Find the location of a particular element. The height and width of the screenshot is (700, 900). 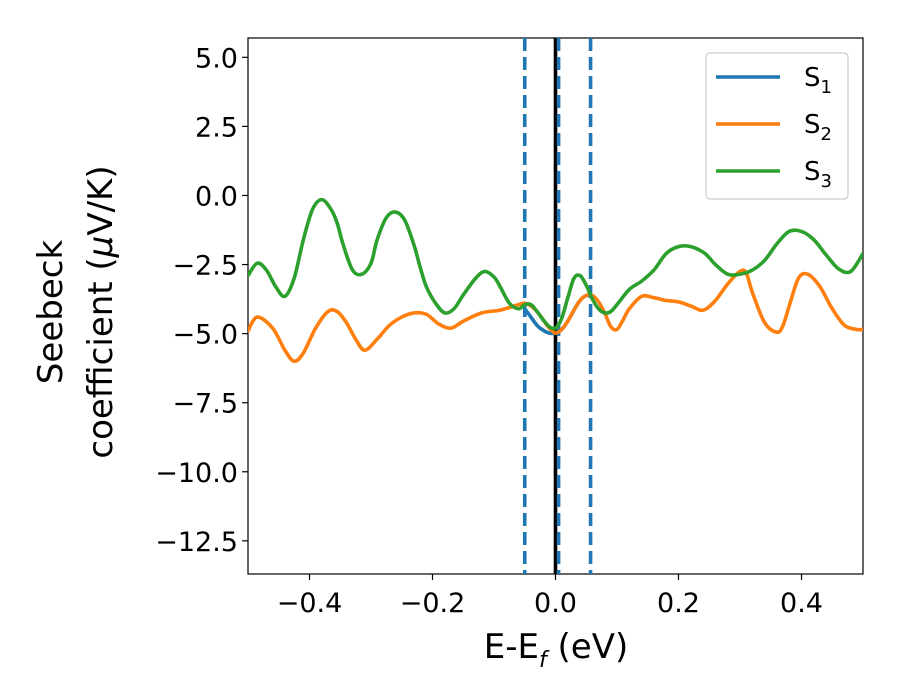

y-tick-label: −7.5 is located at coordinates (205, 404).